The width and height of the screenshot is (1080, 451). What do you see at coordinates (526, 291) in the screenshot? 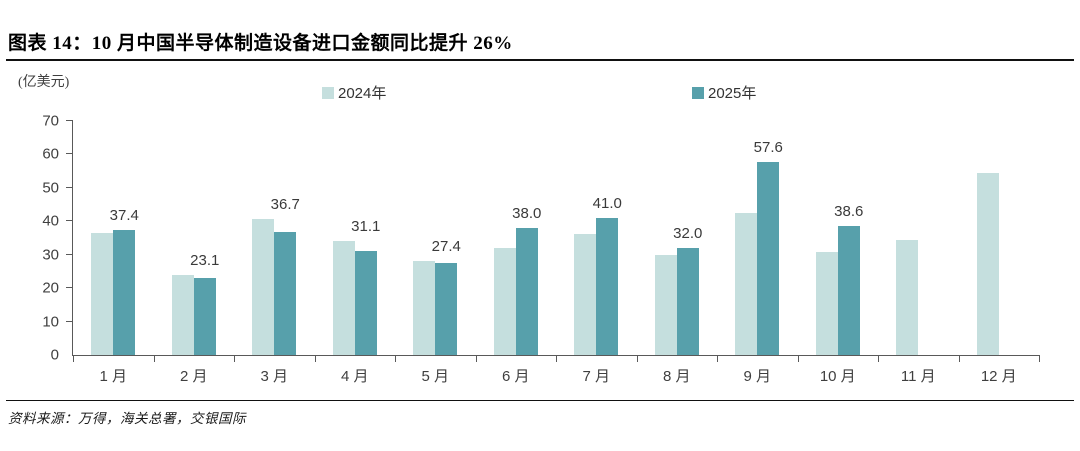
I see `bar-2025年-6月` at bounding box center [526, 291].